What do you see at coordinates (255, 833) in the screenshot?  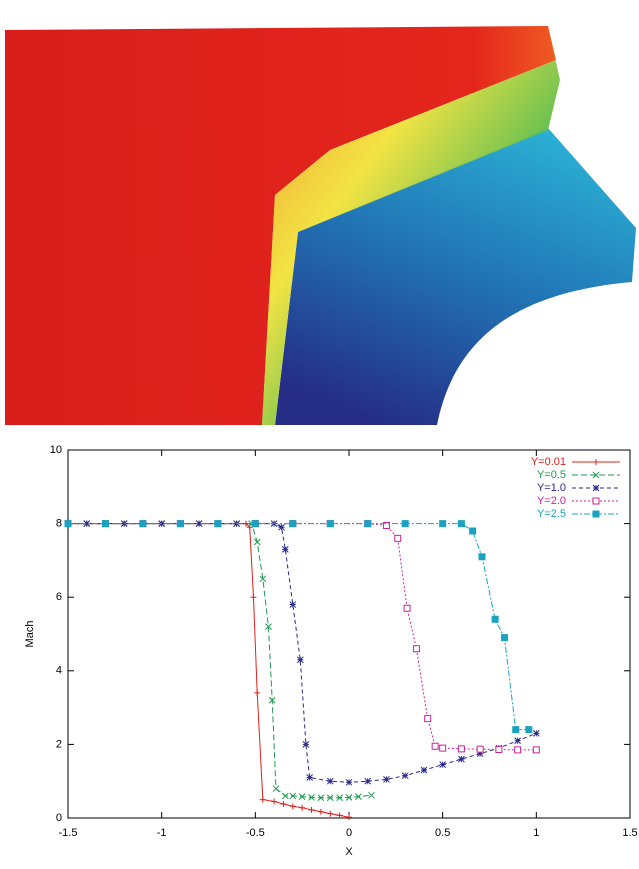 I see `x-tick-label: -0.5` at bounding box center [255, 833].